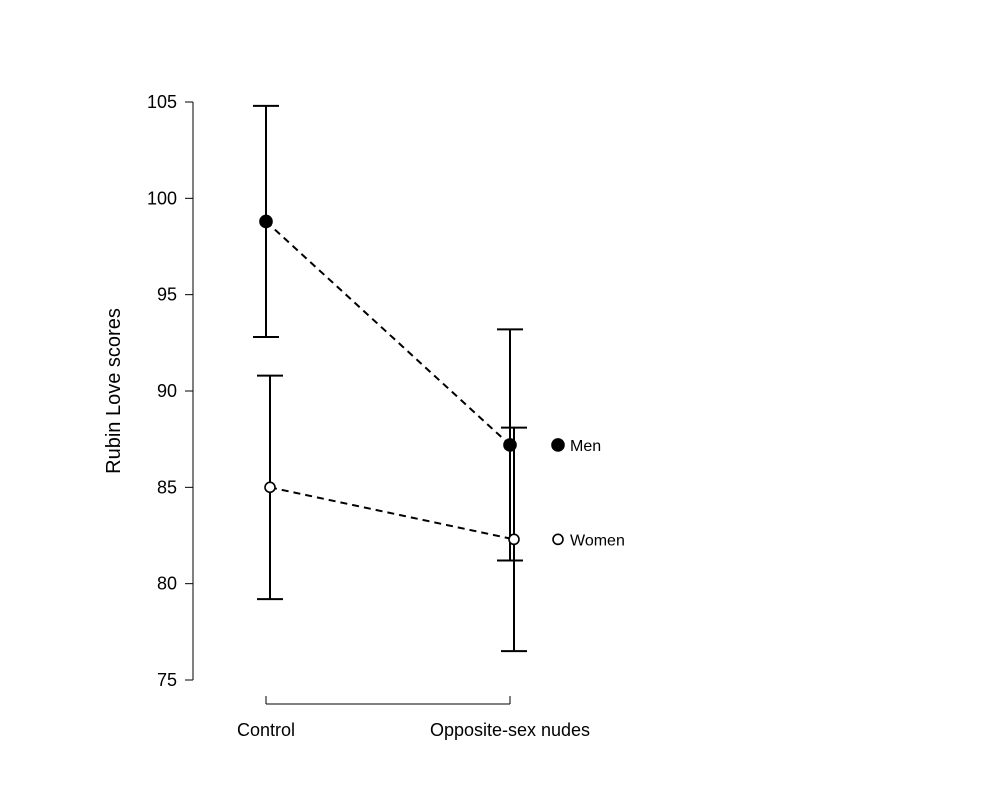 Image resolution: width=1000 pixels, height=800 pixels. I want to click on series-line-men, so click(388, 333).